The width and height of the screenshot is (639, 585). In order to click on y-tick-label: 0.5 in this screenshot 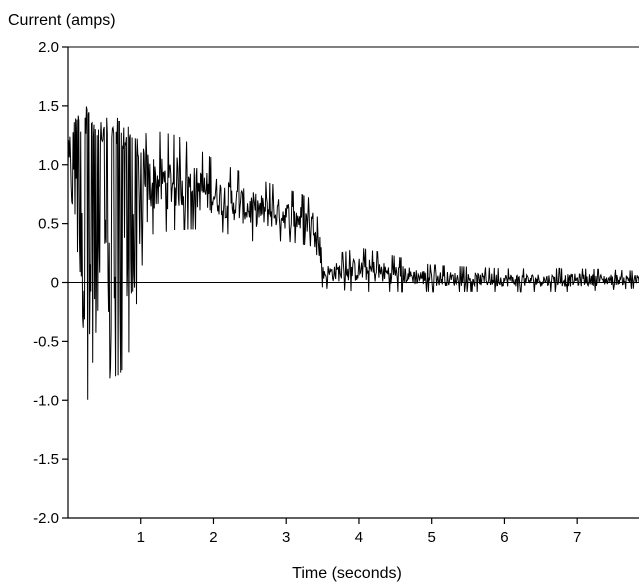, I will do `click(48, 224)`.